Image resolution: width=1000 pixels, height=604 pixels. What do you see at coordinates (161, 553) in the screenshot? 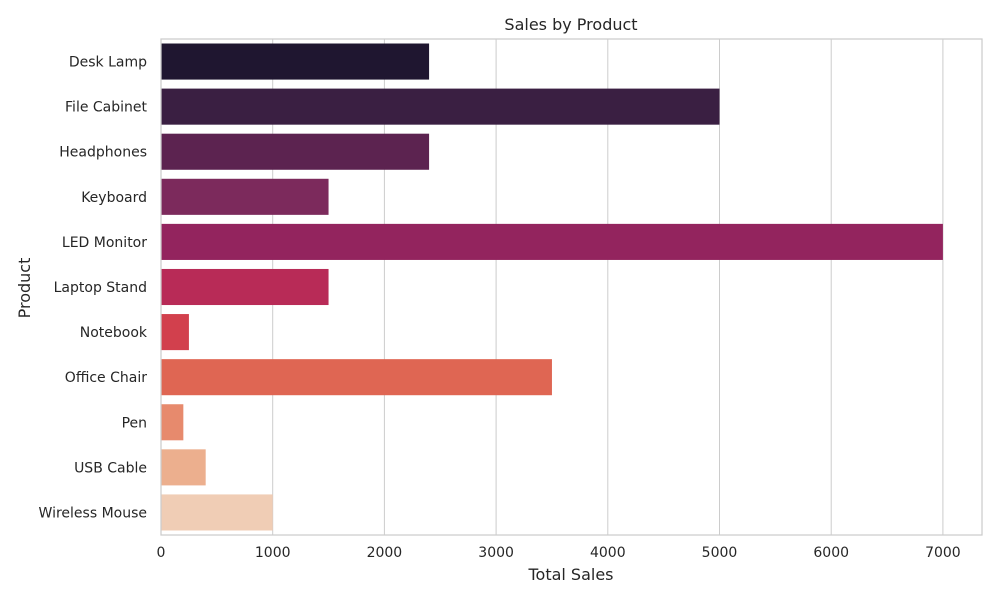
I see `x-tick-label: 0` at bounding box center [161, 553].